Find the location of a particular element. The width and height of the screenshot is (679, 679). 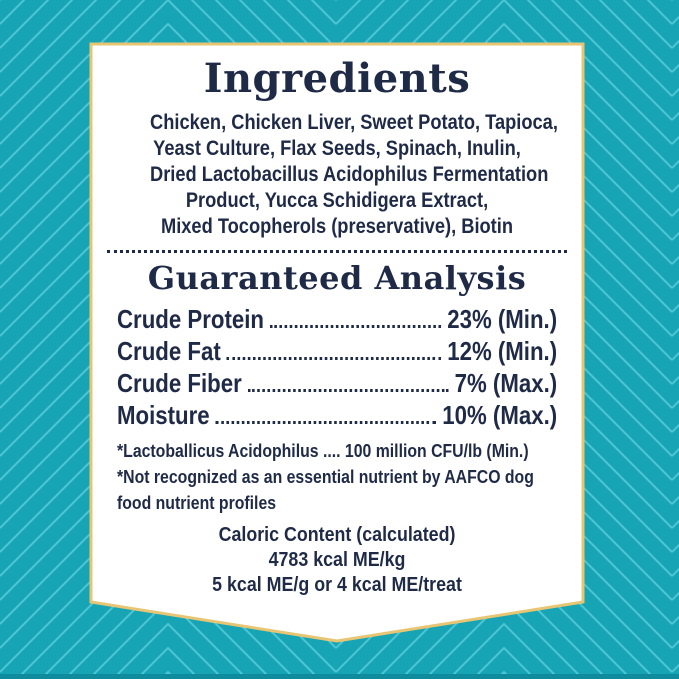

nutrient-value: 7% (Max.) is located at coordinates (506, 383).